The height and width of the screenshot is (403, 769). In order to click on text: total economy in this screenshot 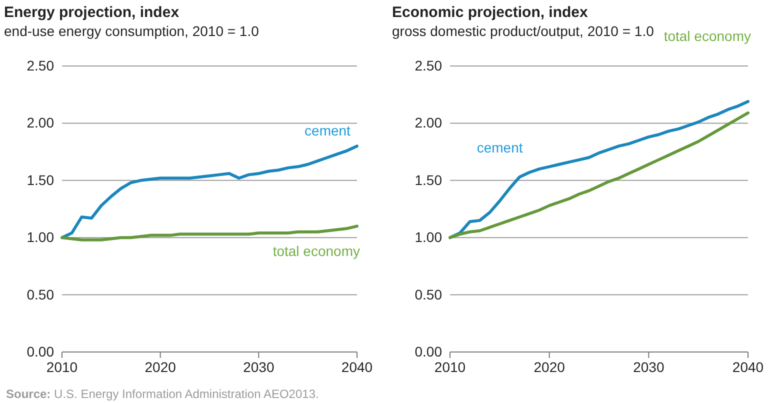, I will do `click(707, 36)`.